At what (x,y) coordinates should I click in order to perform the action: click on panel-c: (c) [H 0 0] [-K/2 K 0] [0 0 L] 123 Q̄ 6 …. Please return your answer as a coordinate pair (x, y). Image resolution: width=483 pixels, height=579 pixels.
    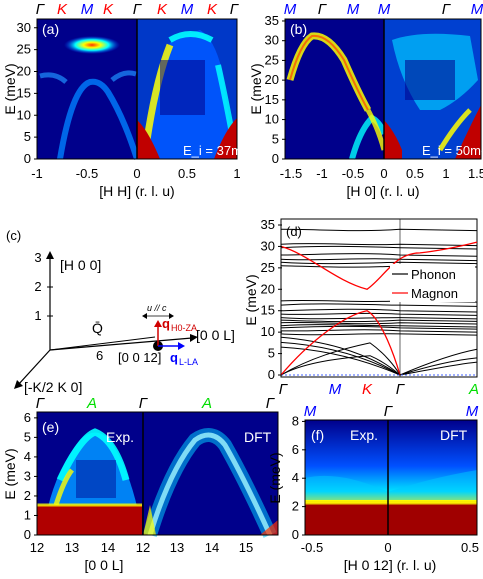
    Looking at the image, I should click on (120, 311).